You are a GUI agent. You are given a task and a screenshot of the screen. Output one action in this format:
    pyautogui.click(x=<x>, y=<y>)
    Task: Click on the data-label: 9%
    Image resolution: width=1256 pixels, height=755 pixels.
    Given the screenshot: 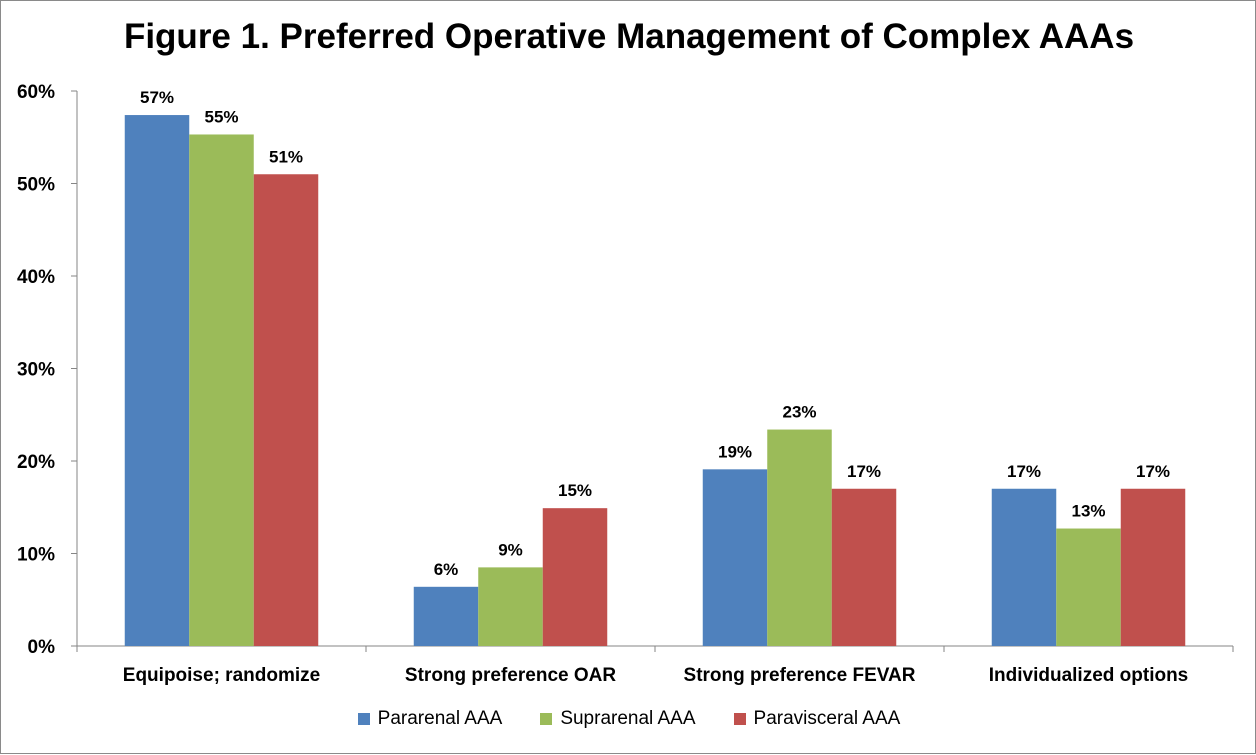 What is the action you would take?
    pyautogui.click(x=510, y=549)
    